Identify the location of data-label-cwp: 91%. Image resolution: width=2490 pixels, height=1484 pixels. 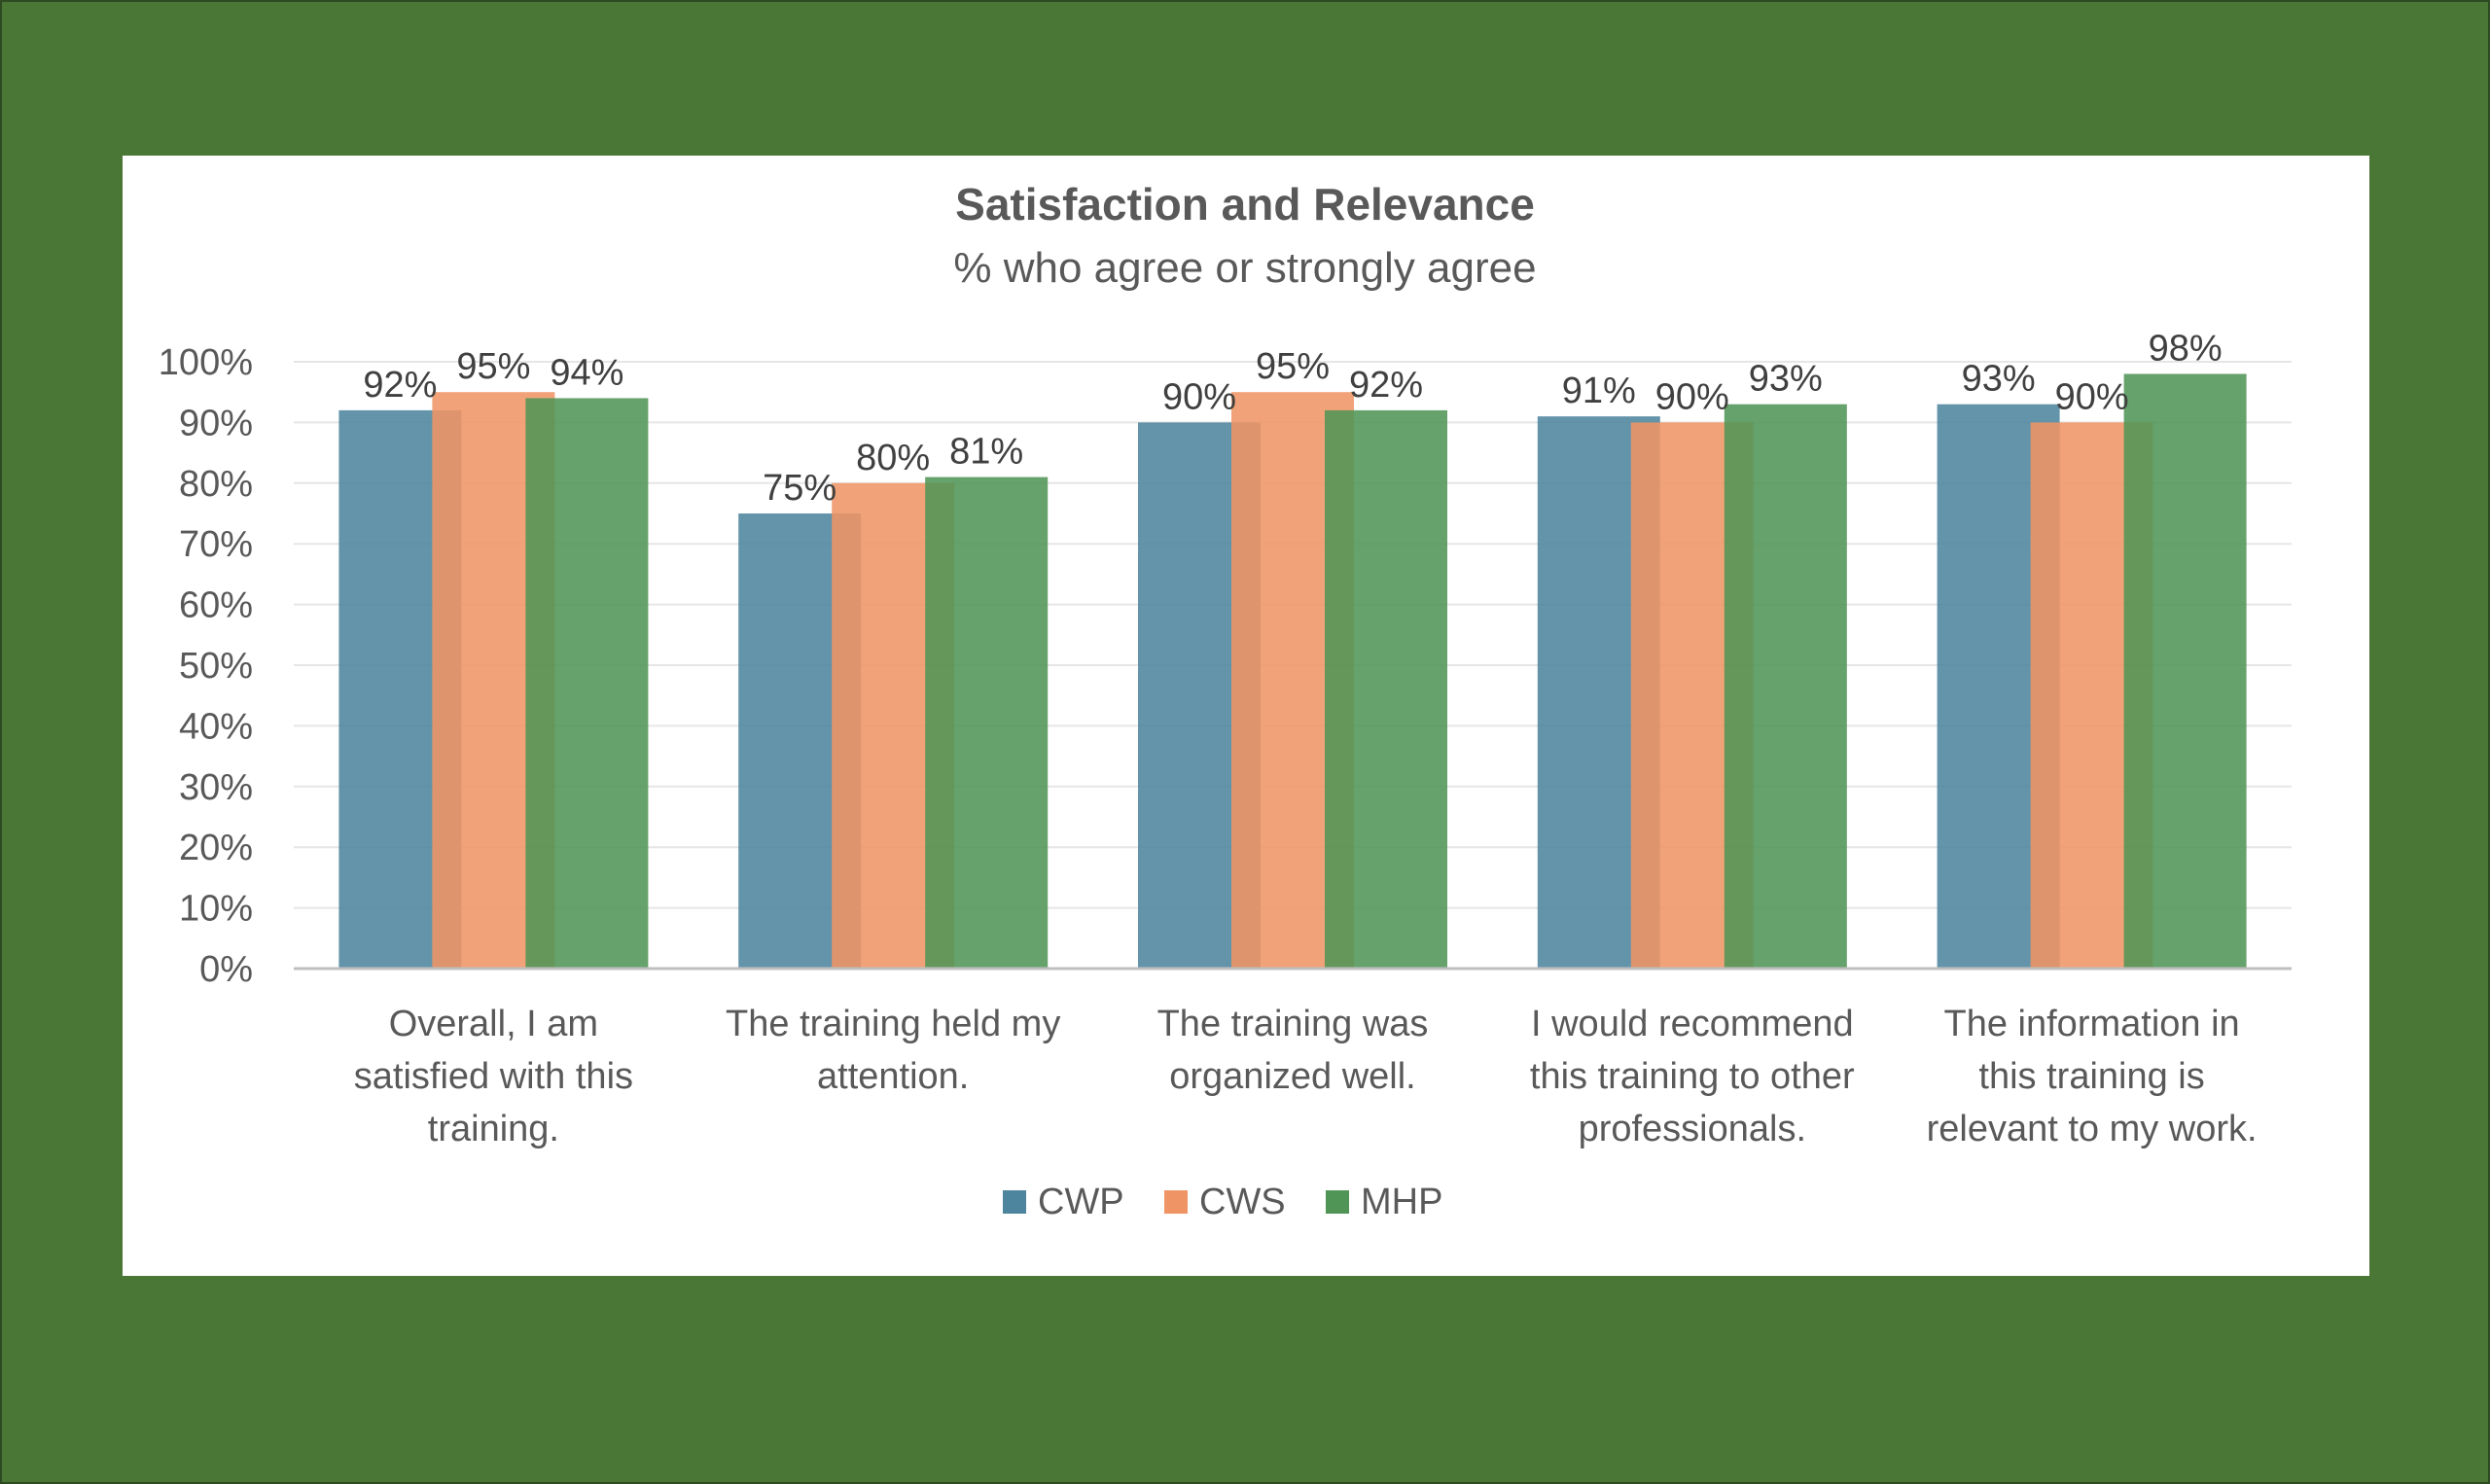
(1599, 391).